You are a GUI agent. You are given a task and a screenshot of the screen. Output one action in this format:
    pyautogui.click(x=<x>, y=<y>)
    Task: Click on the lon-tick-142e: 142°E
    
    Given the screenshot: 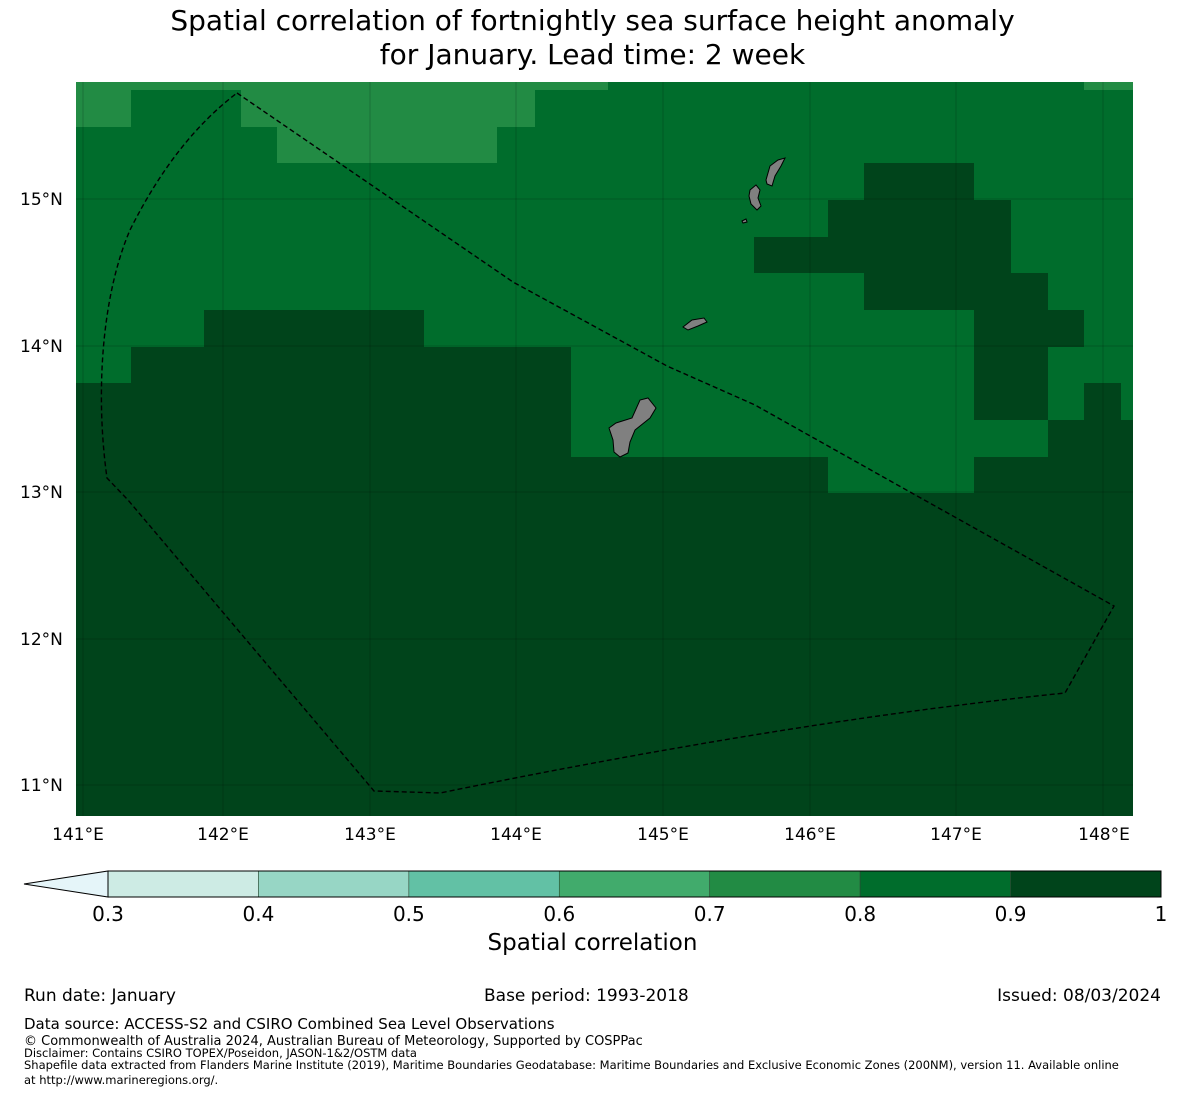 What is the action you would take?
    pyautogui.click(x=223, y=835)
    